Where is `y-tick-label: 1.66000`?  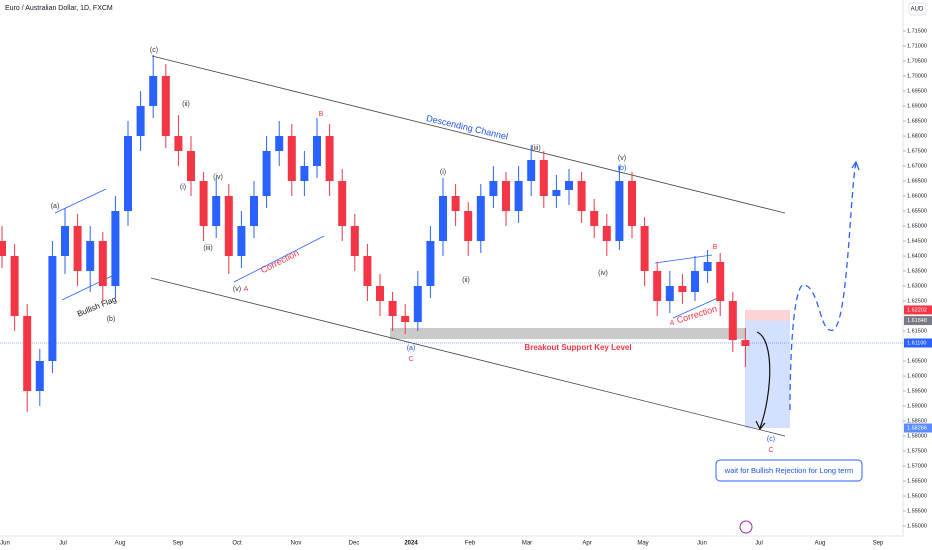 y-tick-label: 1.66000 is located at coordinates (917, 196).